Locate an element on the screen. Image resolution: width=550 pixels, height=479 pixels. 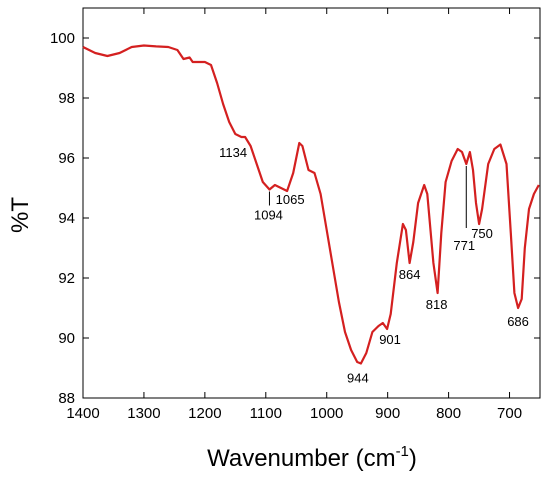
x-tick-label: 1400 is located at coordinates (82, 413).